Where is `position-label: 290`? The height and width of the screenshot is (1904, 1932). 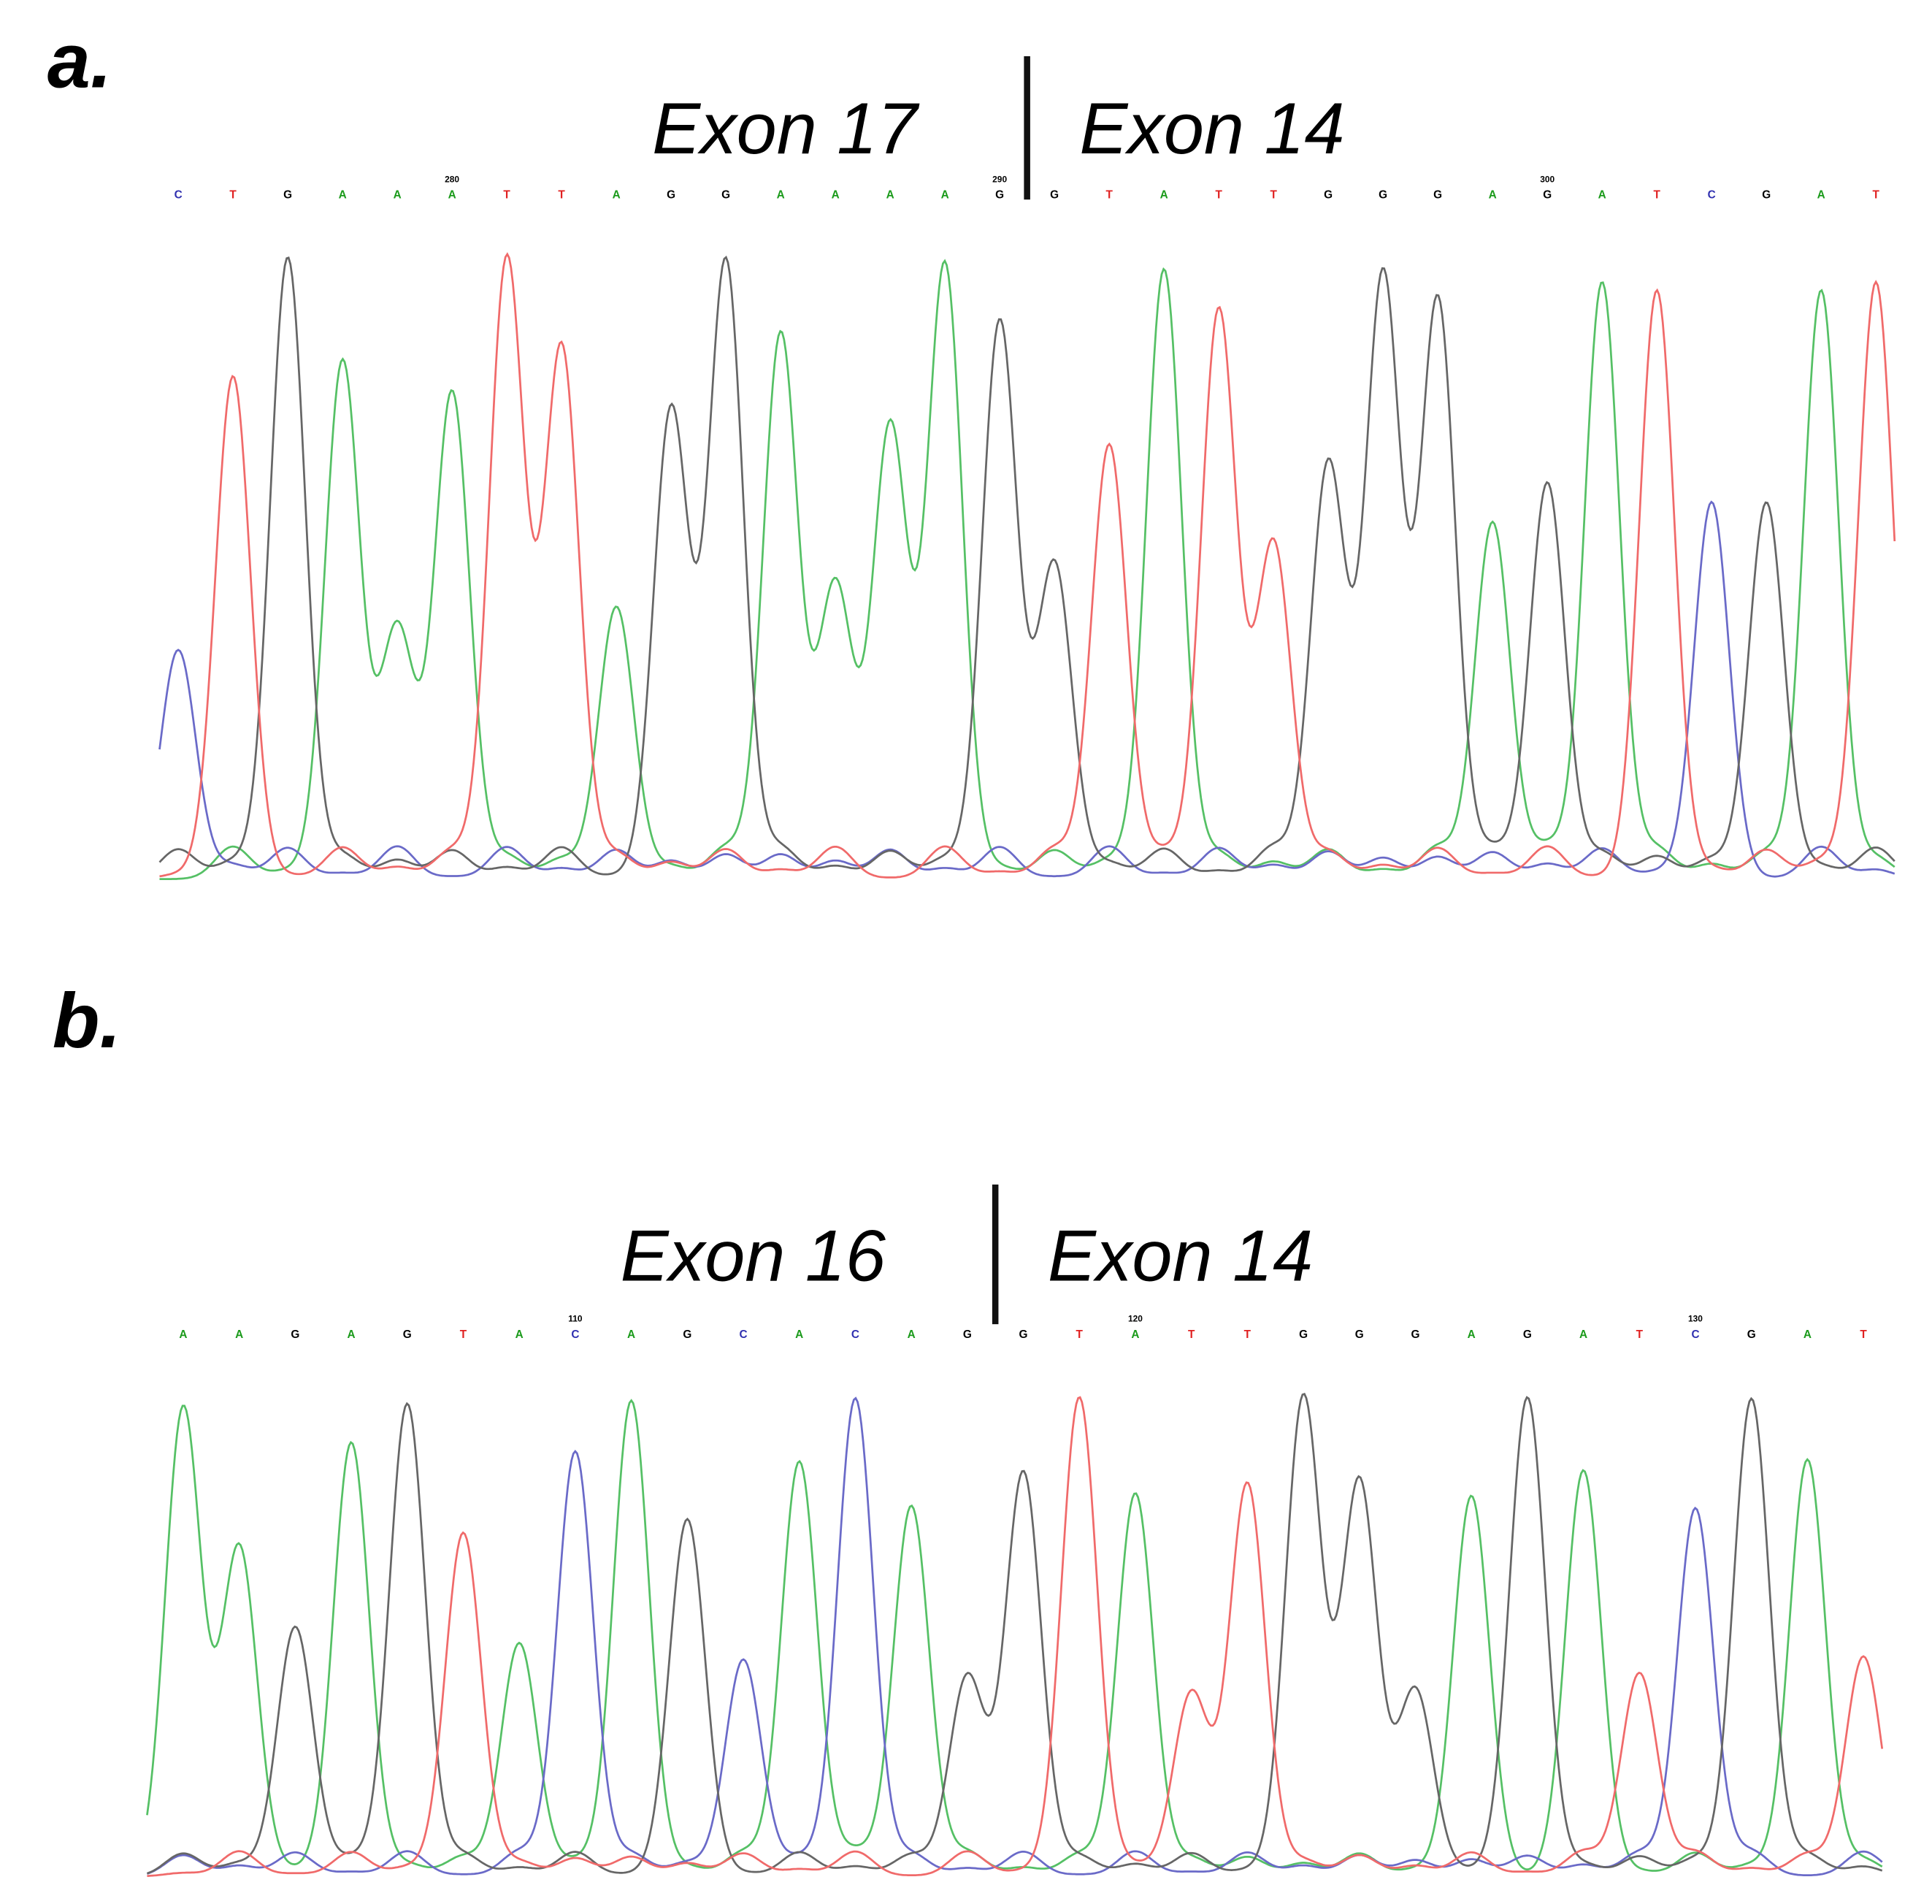 position-label: 290 is located at coordinates (999, 179).